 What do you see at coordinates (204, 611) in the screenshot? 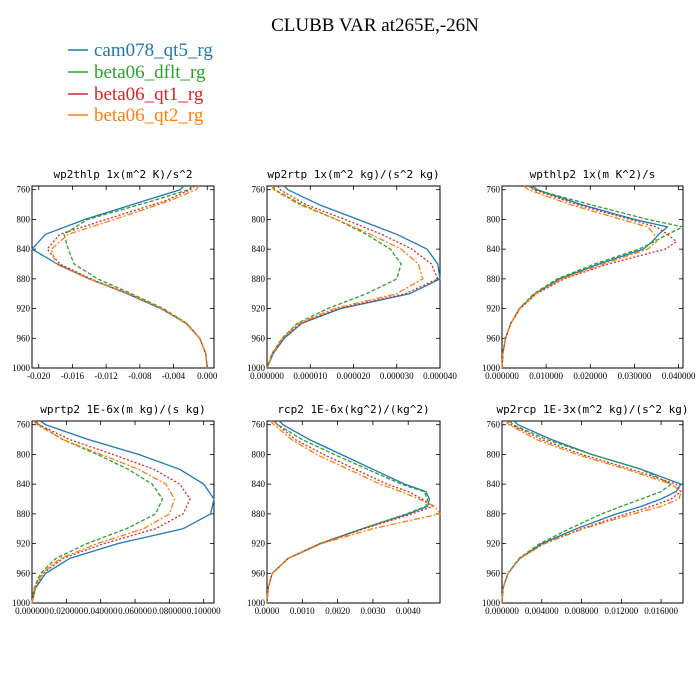
I see `x-tick-label: 0.100000` at bounding box center [204, 611].